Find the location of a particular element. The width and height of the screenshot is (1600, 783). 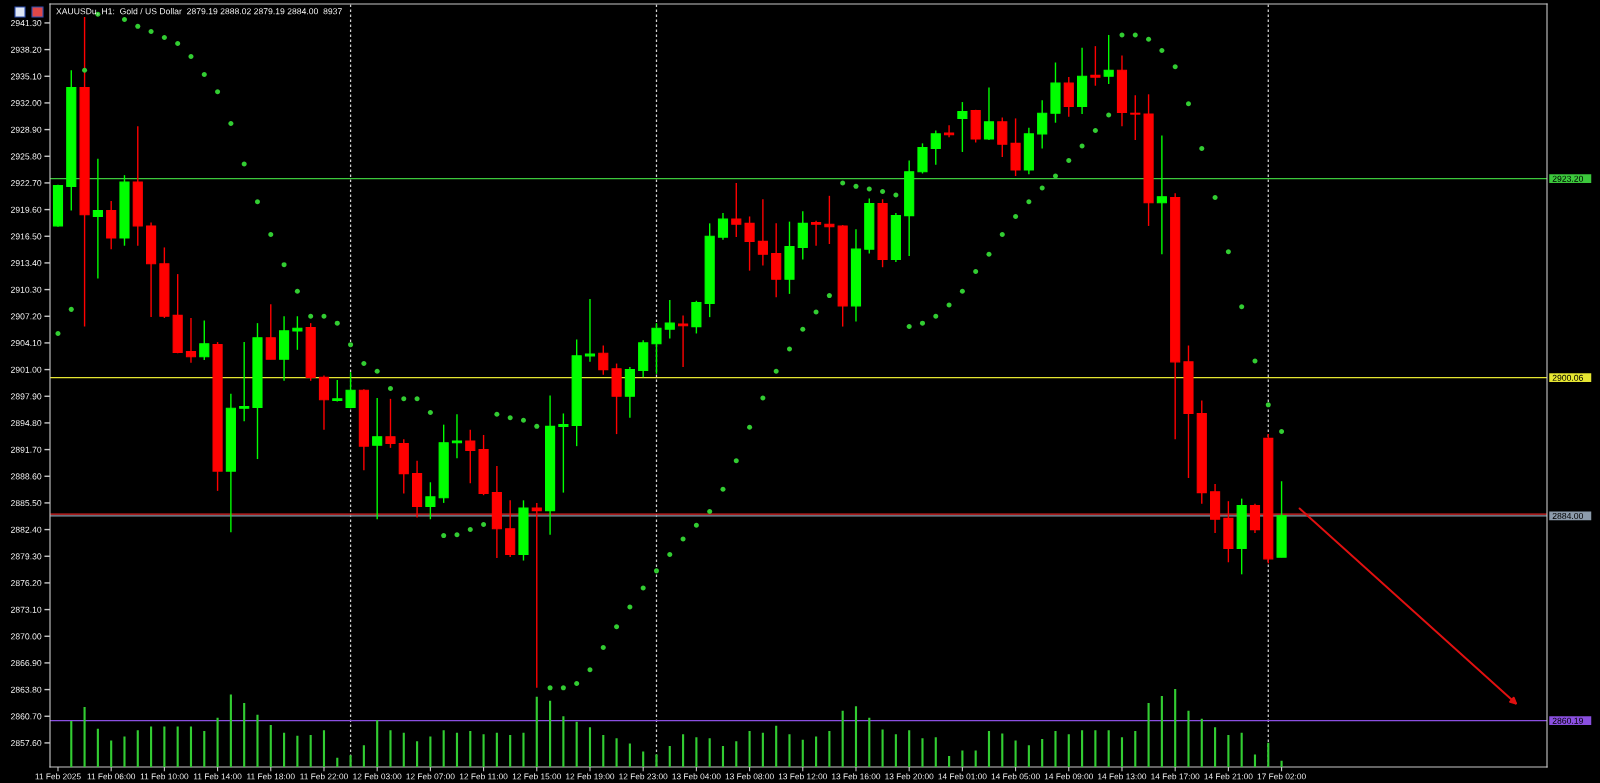

y-tick-label: 2863.80 is located at coordinates (26, 689).